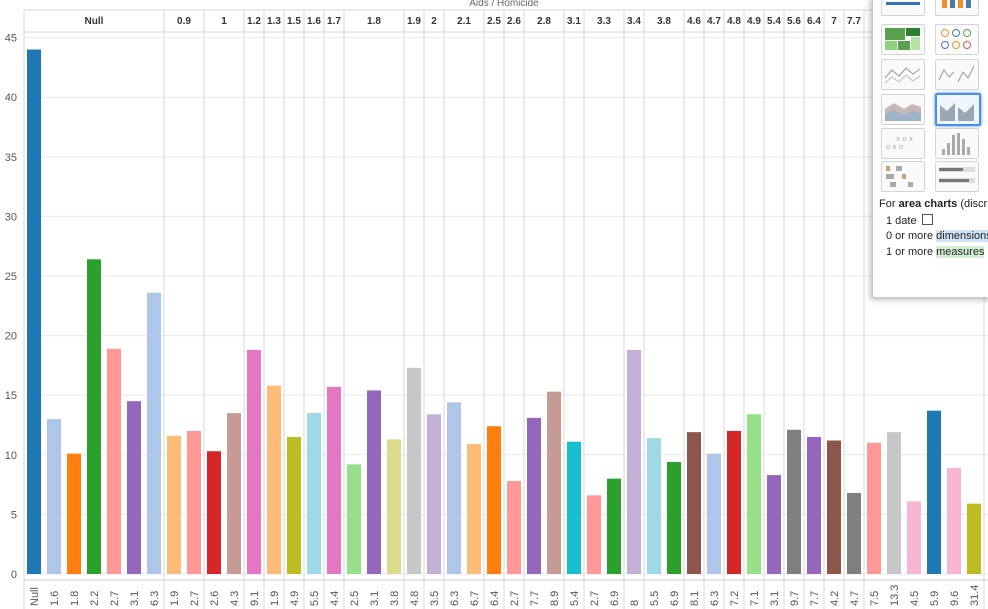 This screenshot has height=609, width=988. Describe the element at coordinates (903, 8) in the screenshot. I see `horizontal-bars-thumbnail` at that location.